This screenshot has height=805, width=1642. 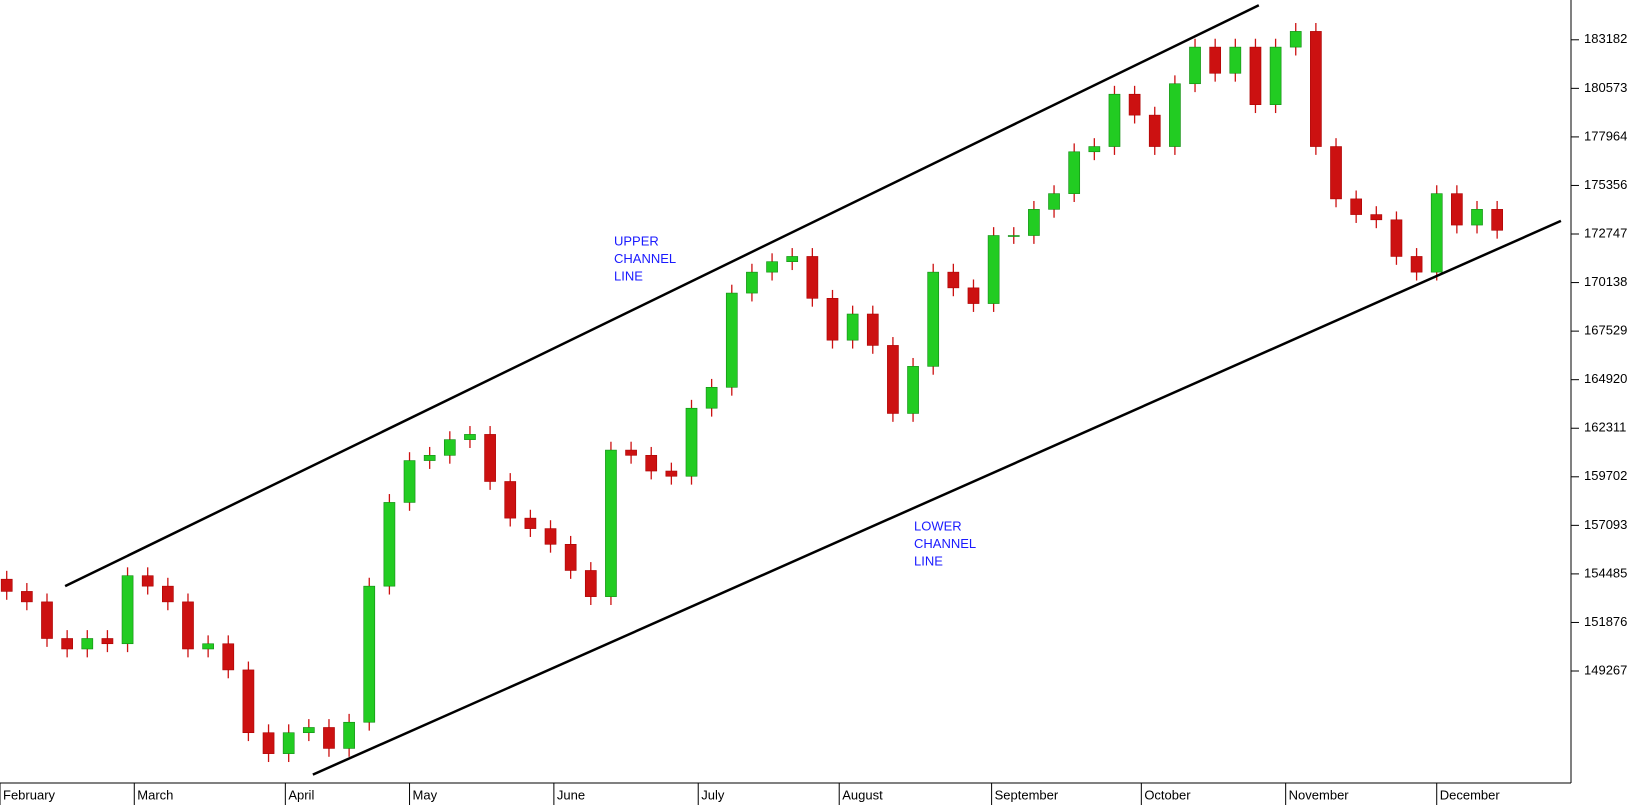 I want to click on annotation: UPPER, so click(x=636, y=240).